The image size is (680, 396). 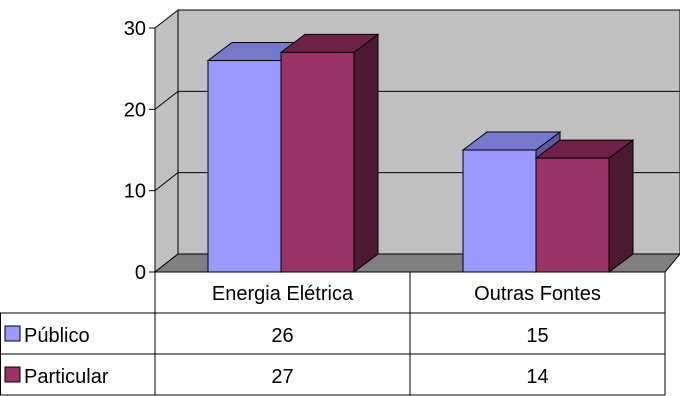 What do you see at coordinates (282, 377) in the screenshot?
I see `data-value: 27` at bounding box center [282, 377].